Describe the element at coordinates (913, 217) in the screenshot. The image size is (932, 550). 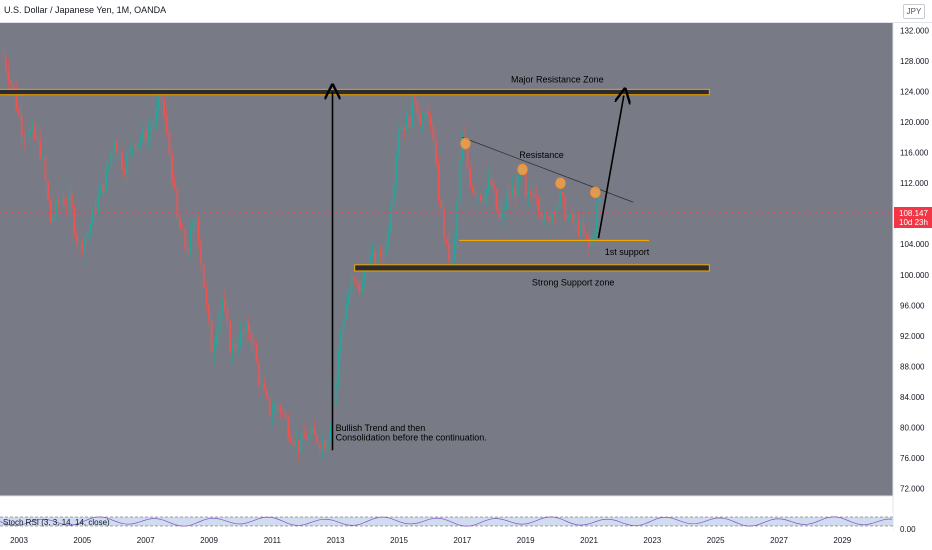
I see `last-price-tag: 108.147 10d 23h` at that location.